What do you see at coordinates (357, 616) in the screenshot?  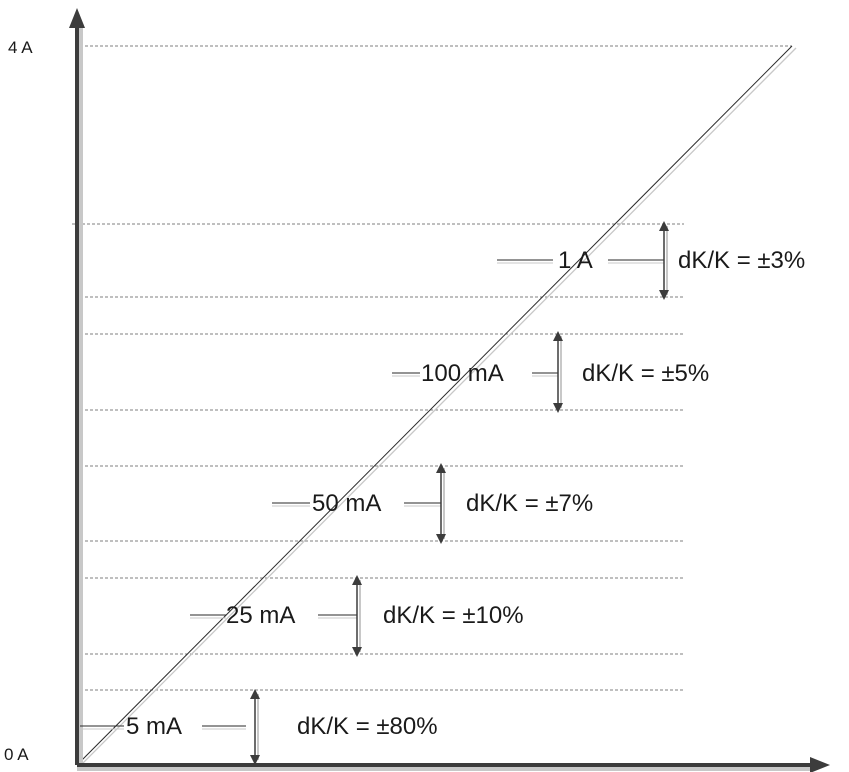 I see `band-25ma: 25 mA dK/K = ±10%` at bounding box center [357, 616].